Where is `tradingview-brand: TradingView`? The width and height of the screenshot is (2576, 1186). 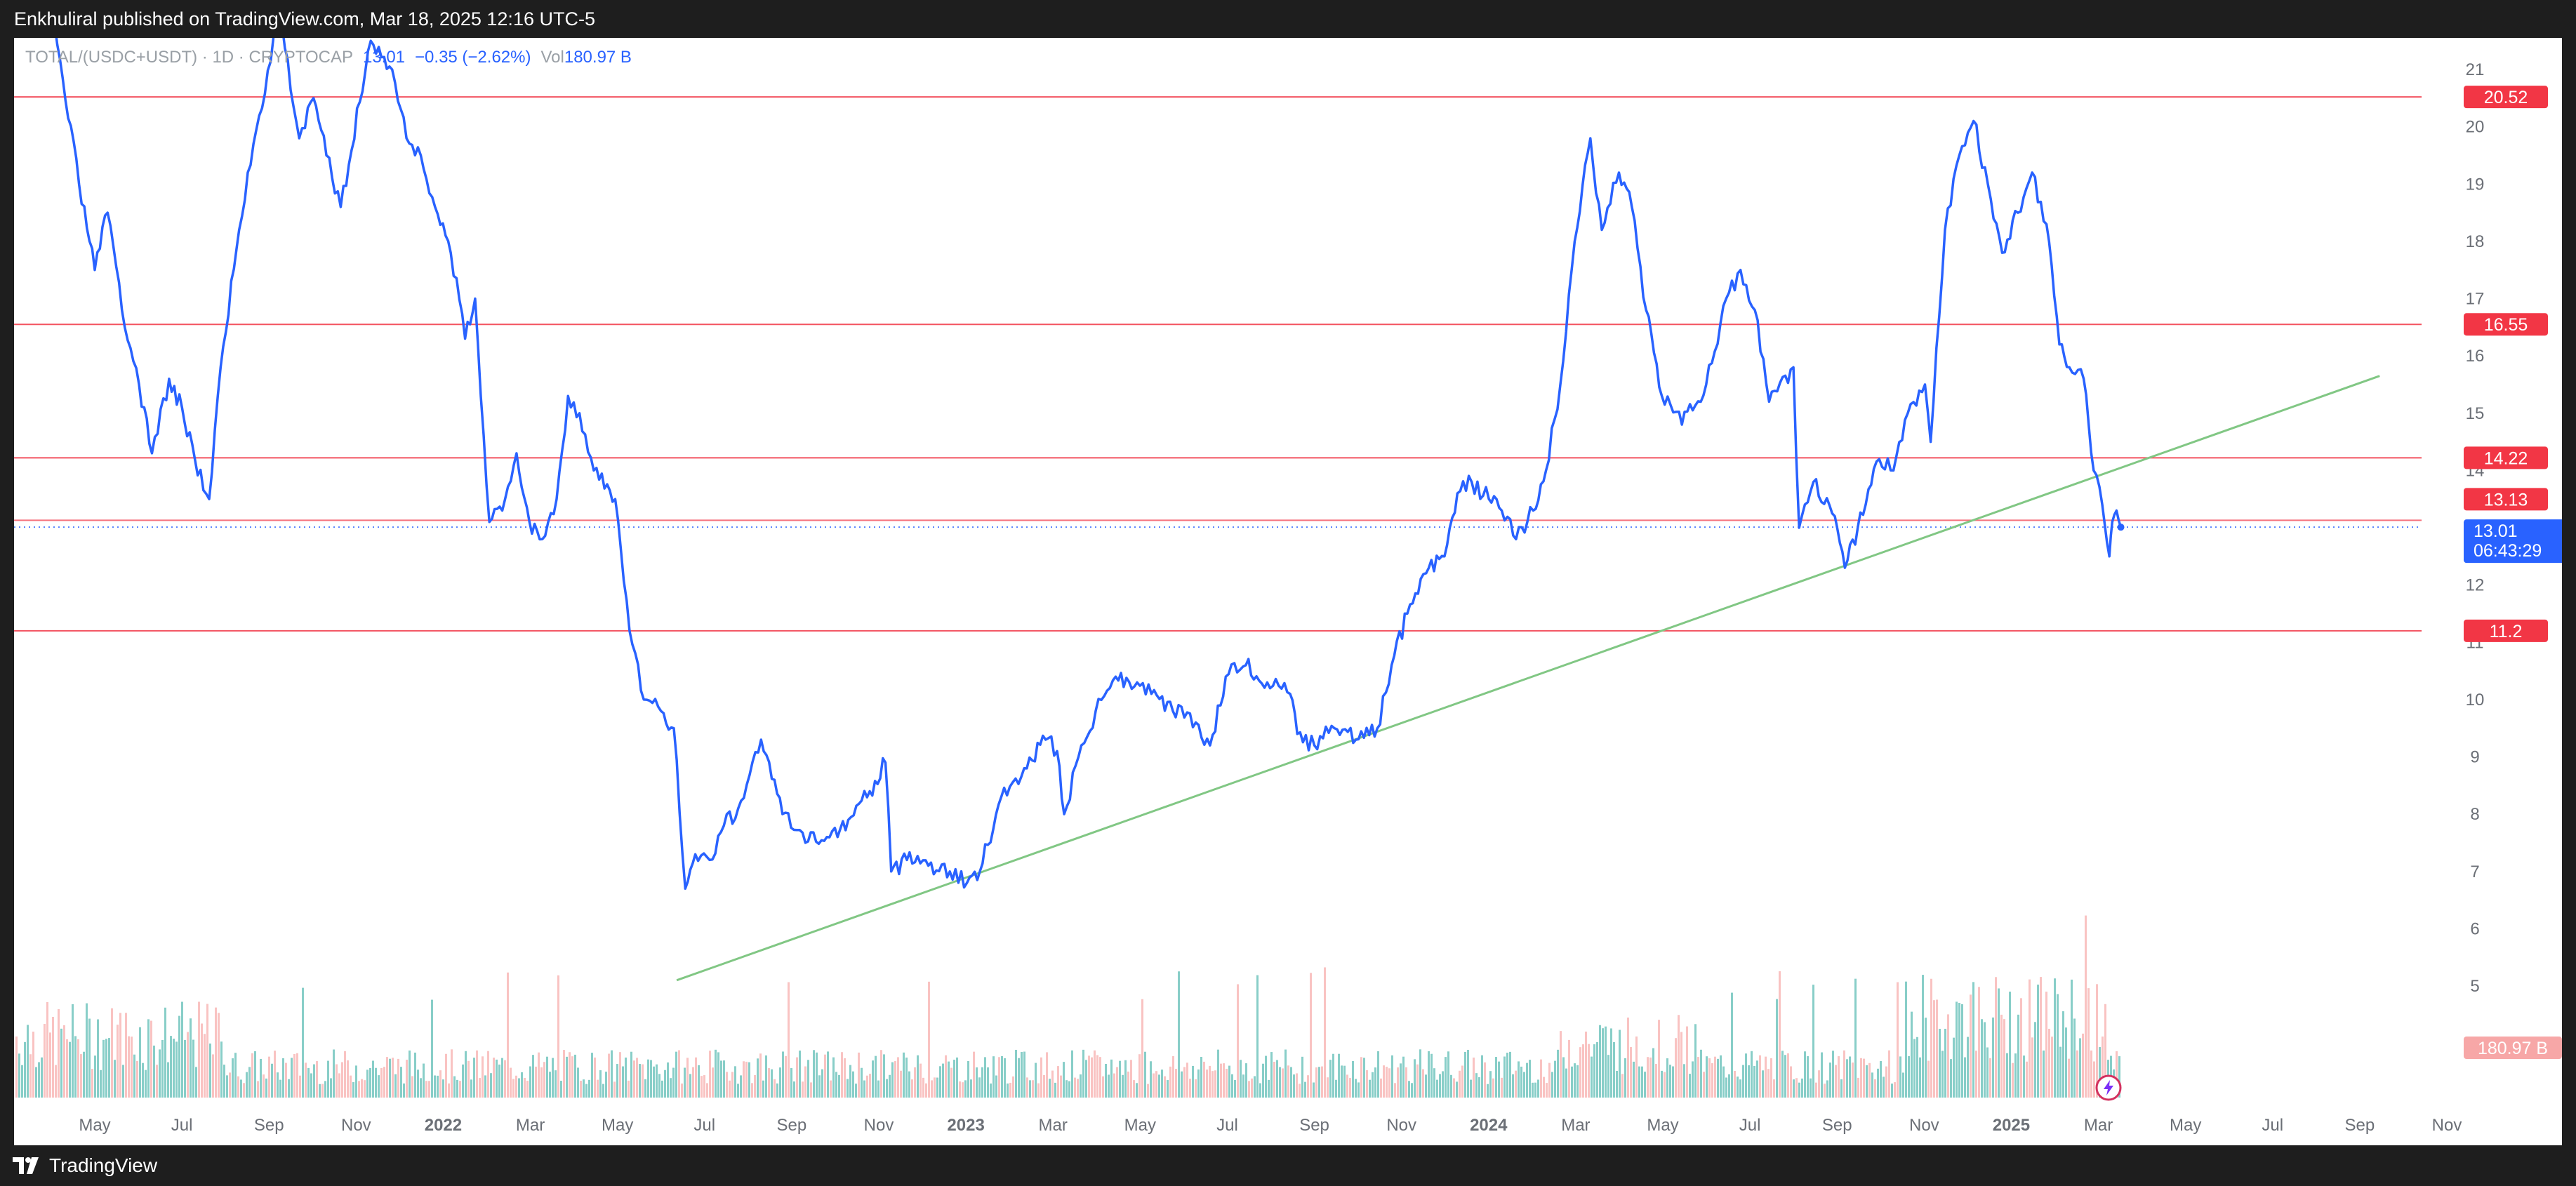 tradingview-brand: TradingView is located at coordinates (85, 1165).